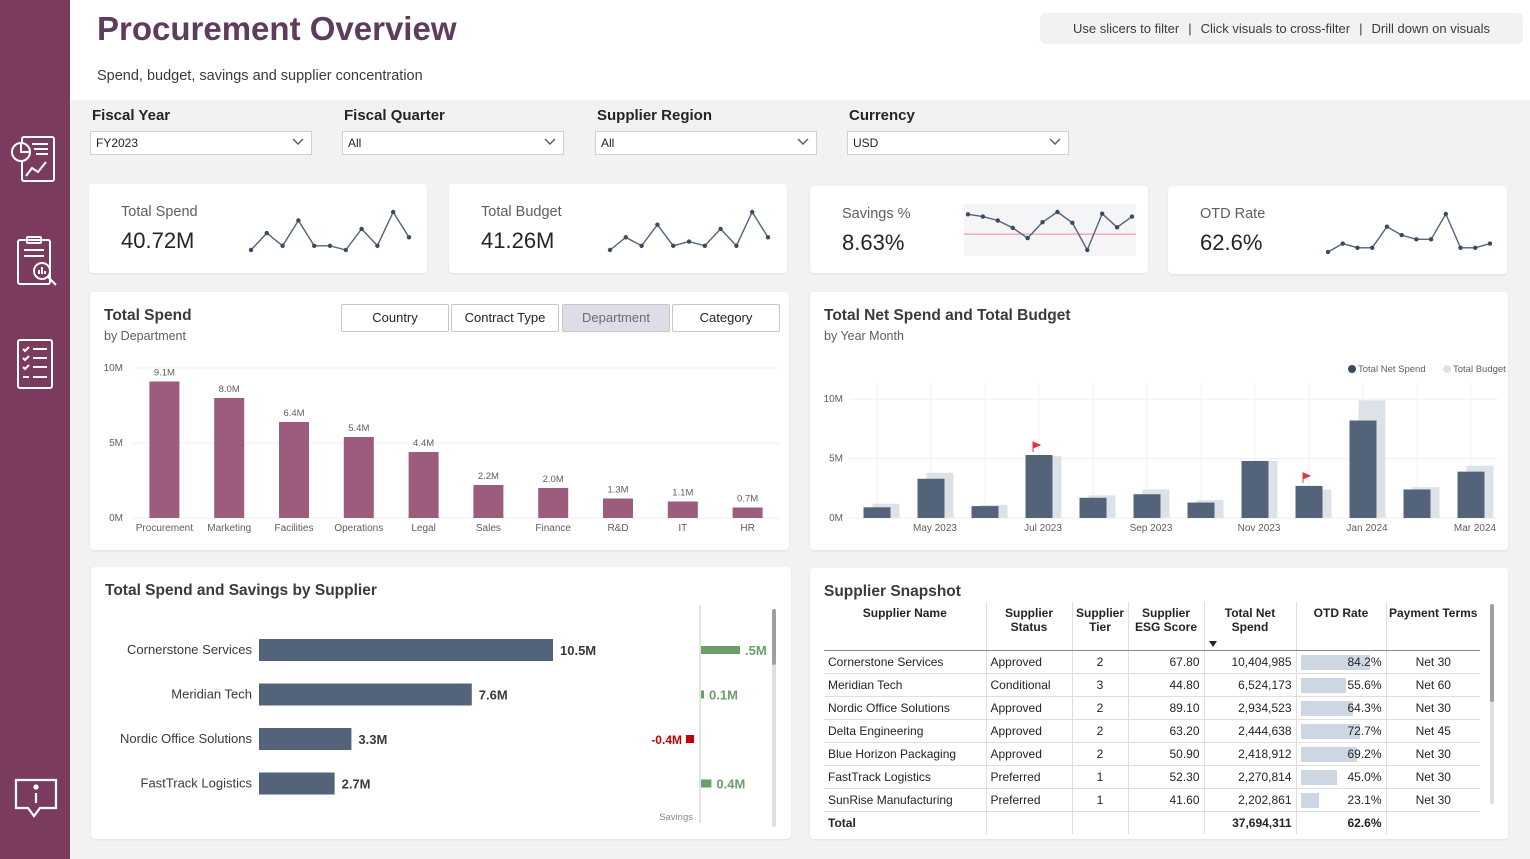 The height and width of the screenshot is (859, 1530). What do you see at coordinates (876, 214) in the screenshot?
I see `kpi-label: Savings %` at bounding box center [876, 214].